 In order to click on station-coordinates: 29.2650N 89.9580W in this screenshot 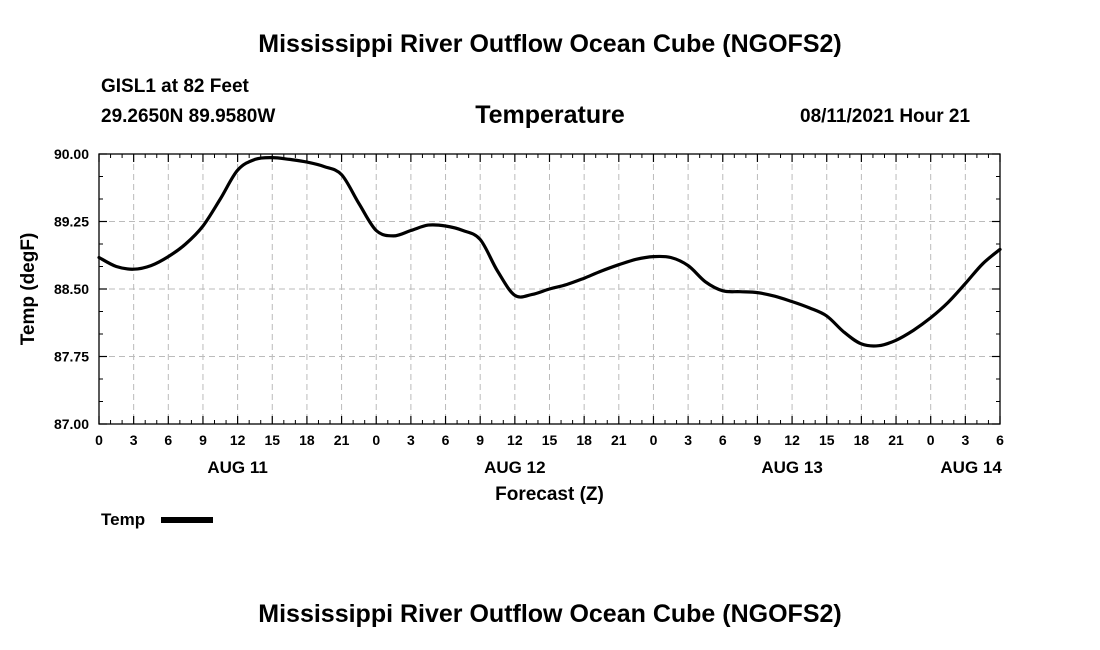, I will do `click(188, 116)`.